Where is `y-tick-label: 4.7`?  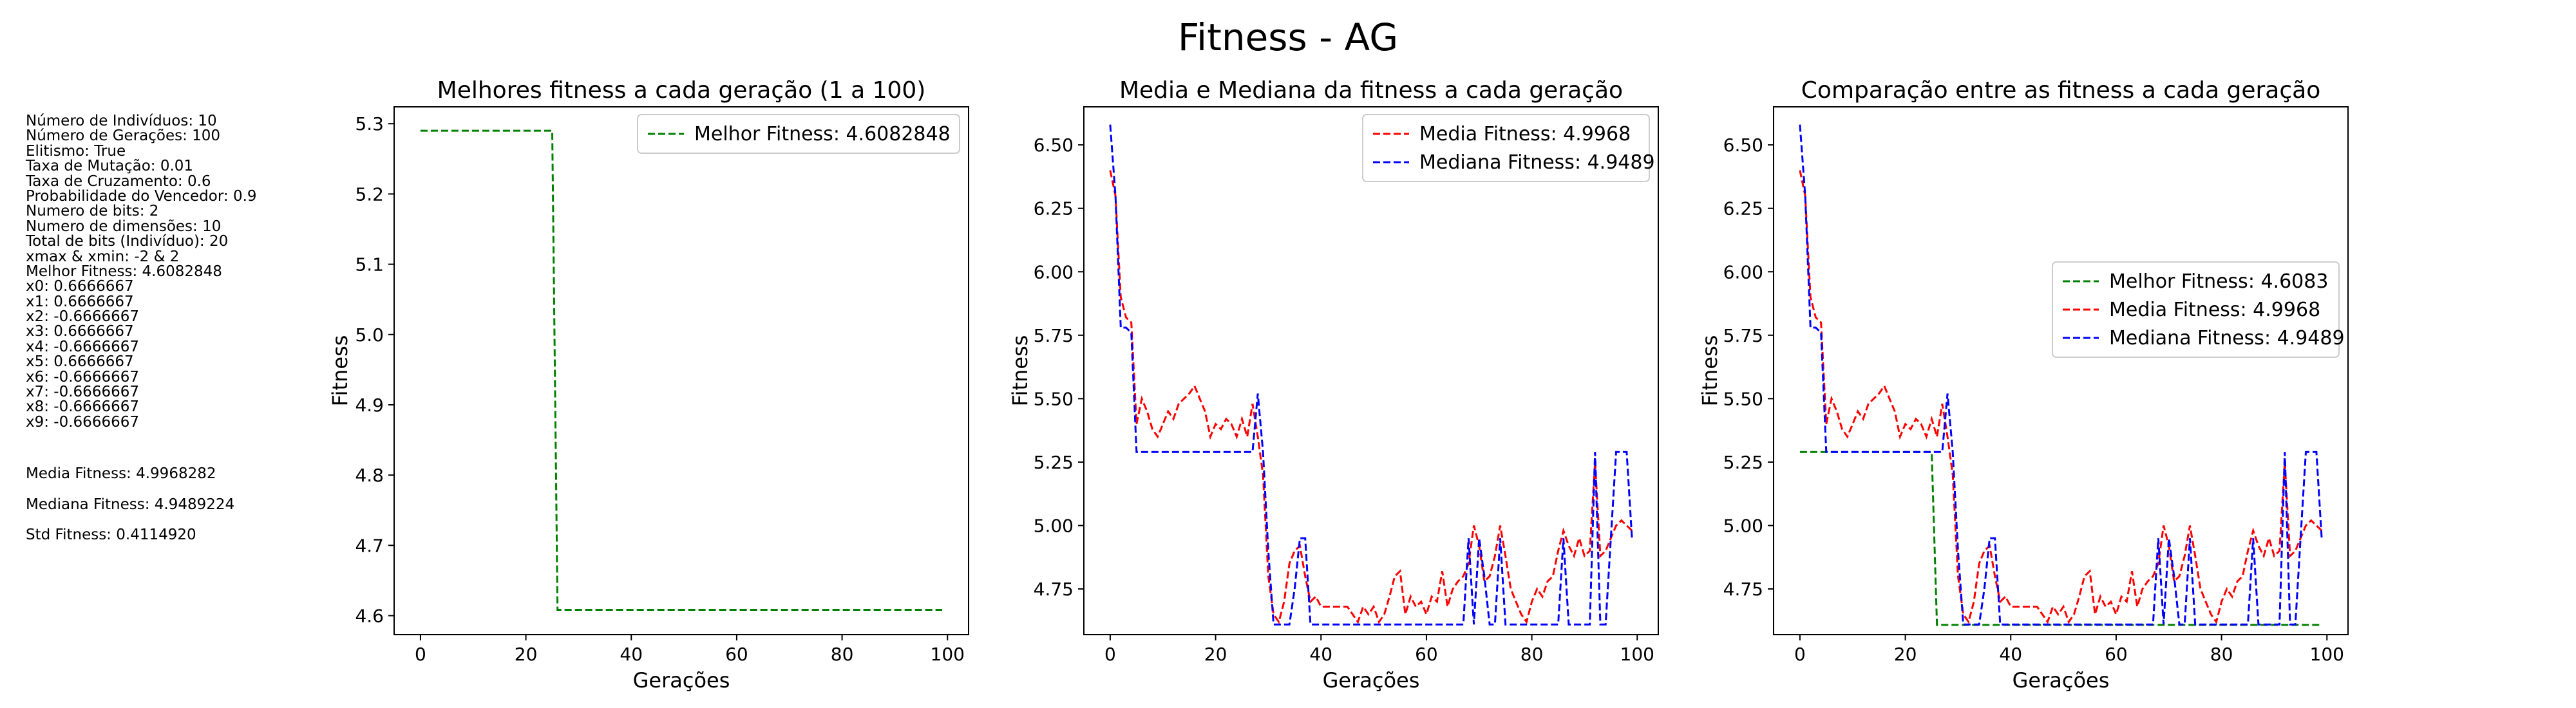
y-tick-label: 4.7 is located at coordinates (369, 545).